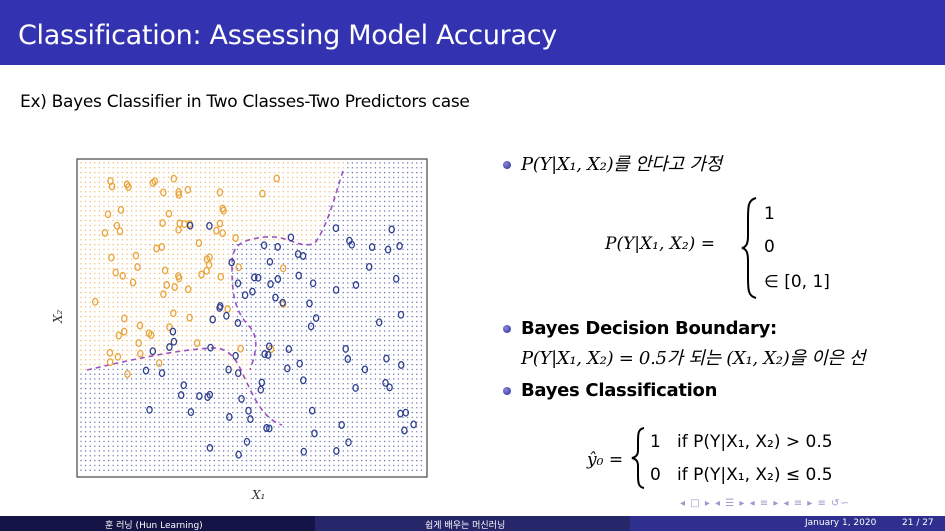  I want to click on eq2-case-1: 1 if P(Y|X₁, X₂) > 0.5, so click(741, 442).